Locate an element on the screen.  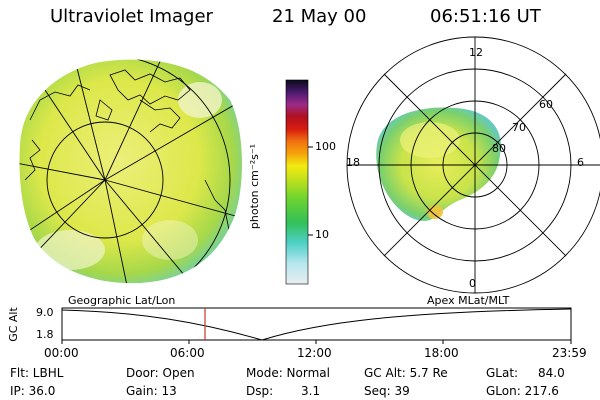
ytick-bottom: 1.8 is located at coordinates (45, 334).